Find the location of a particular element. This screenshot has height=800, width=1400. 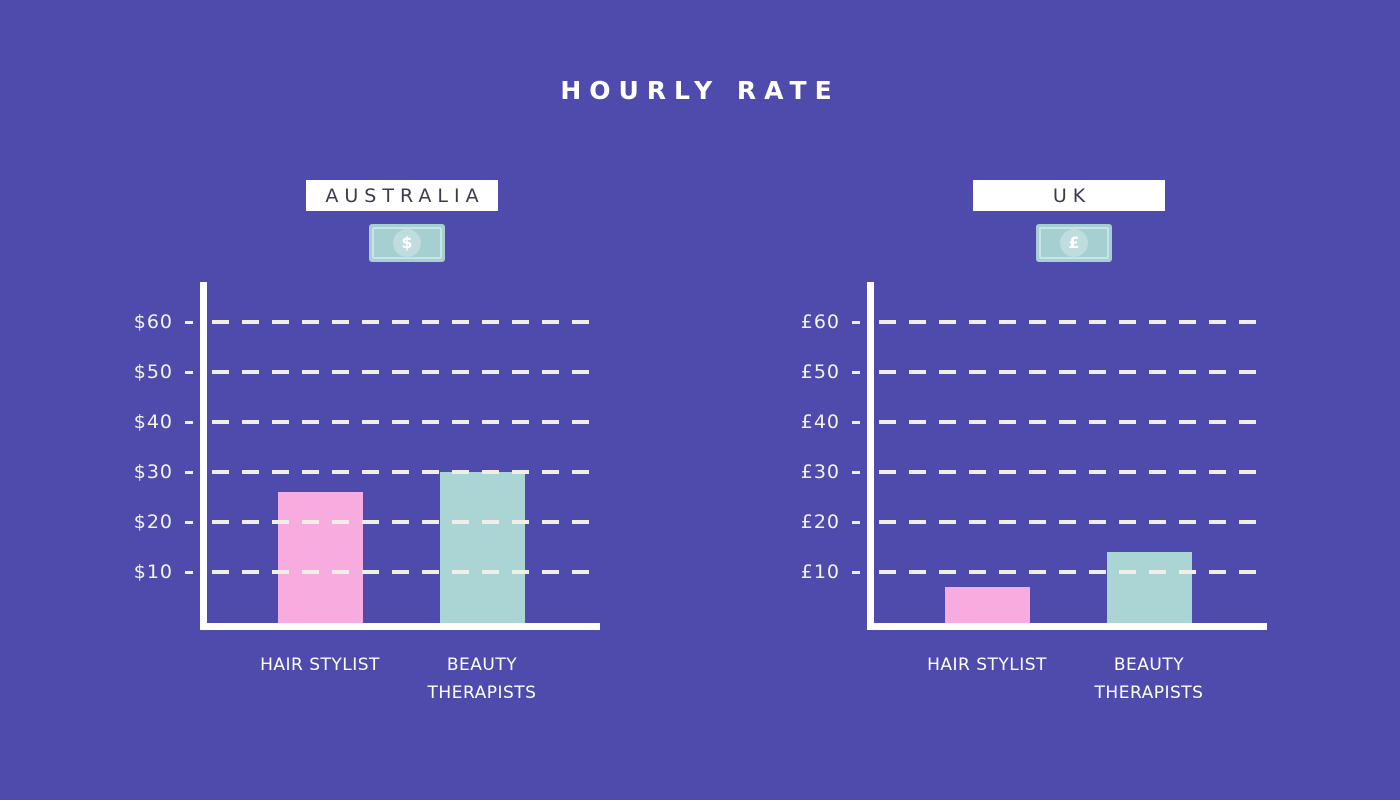

gridlines-uk: £60 £50 £40 £30 £20 £10 is located at coordinates (1034, 456).